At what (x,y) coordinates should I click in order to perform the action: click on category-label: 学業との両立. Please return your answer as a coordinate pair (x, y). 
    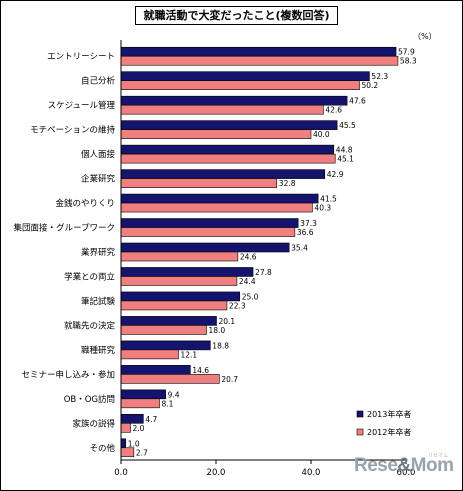
    Looking at the image, I should click on (89, 276).